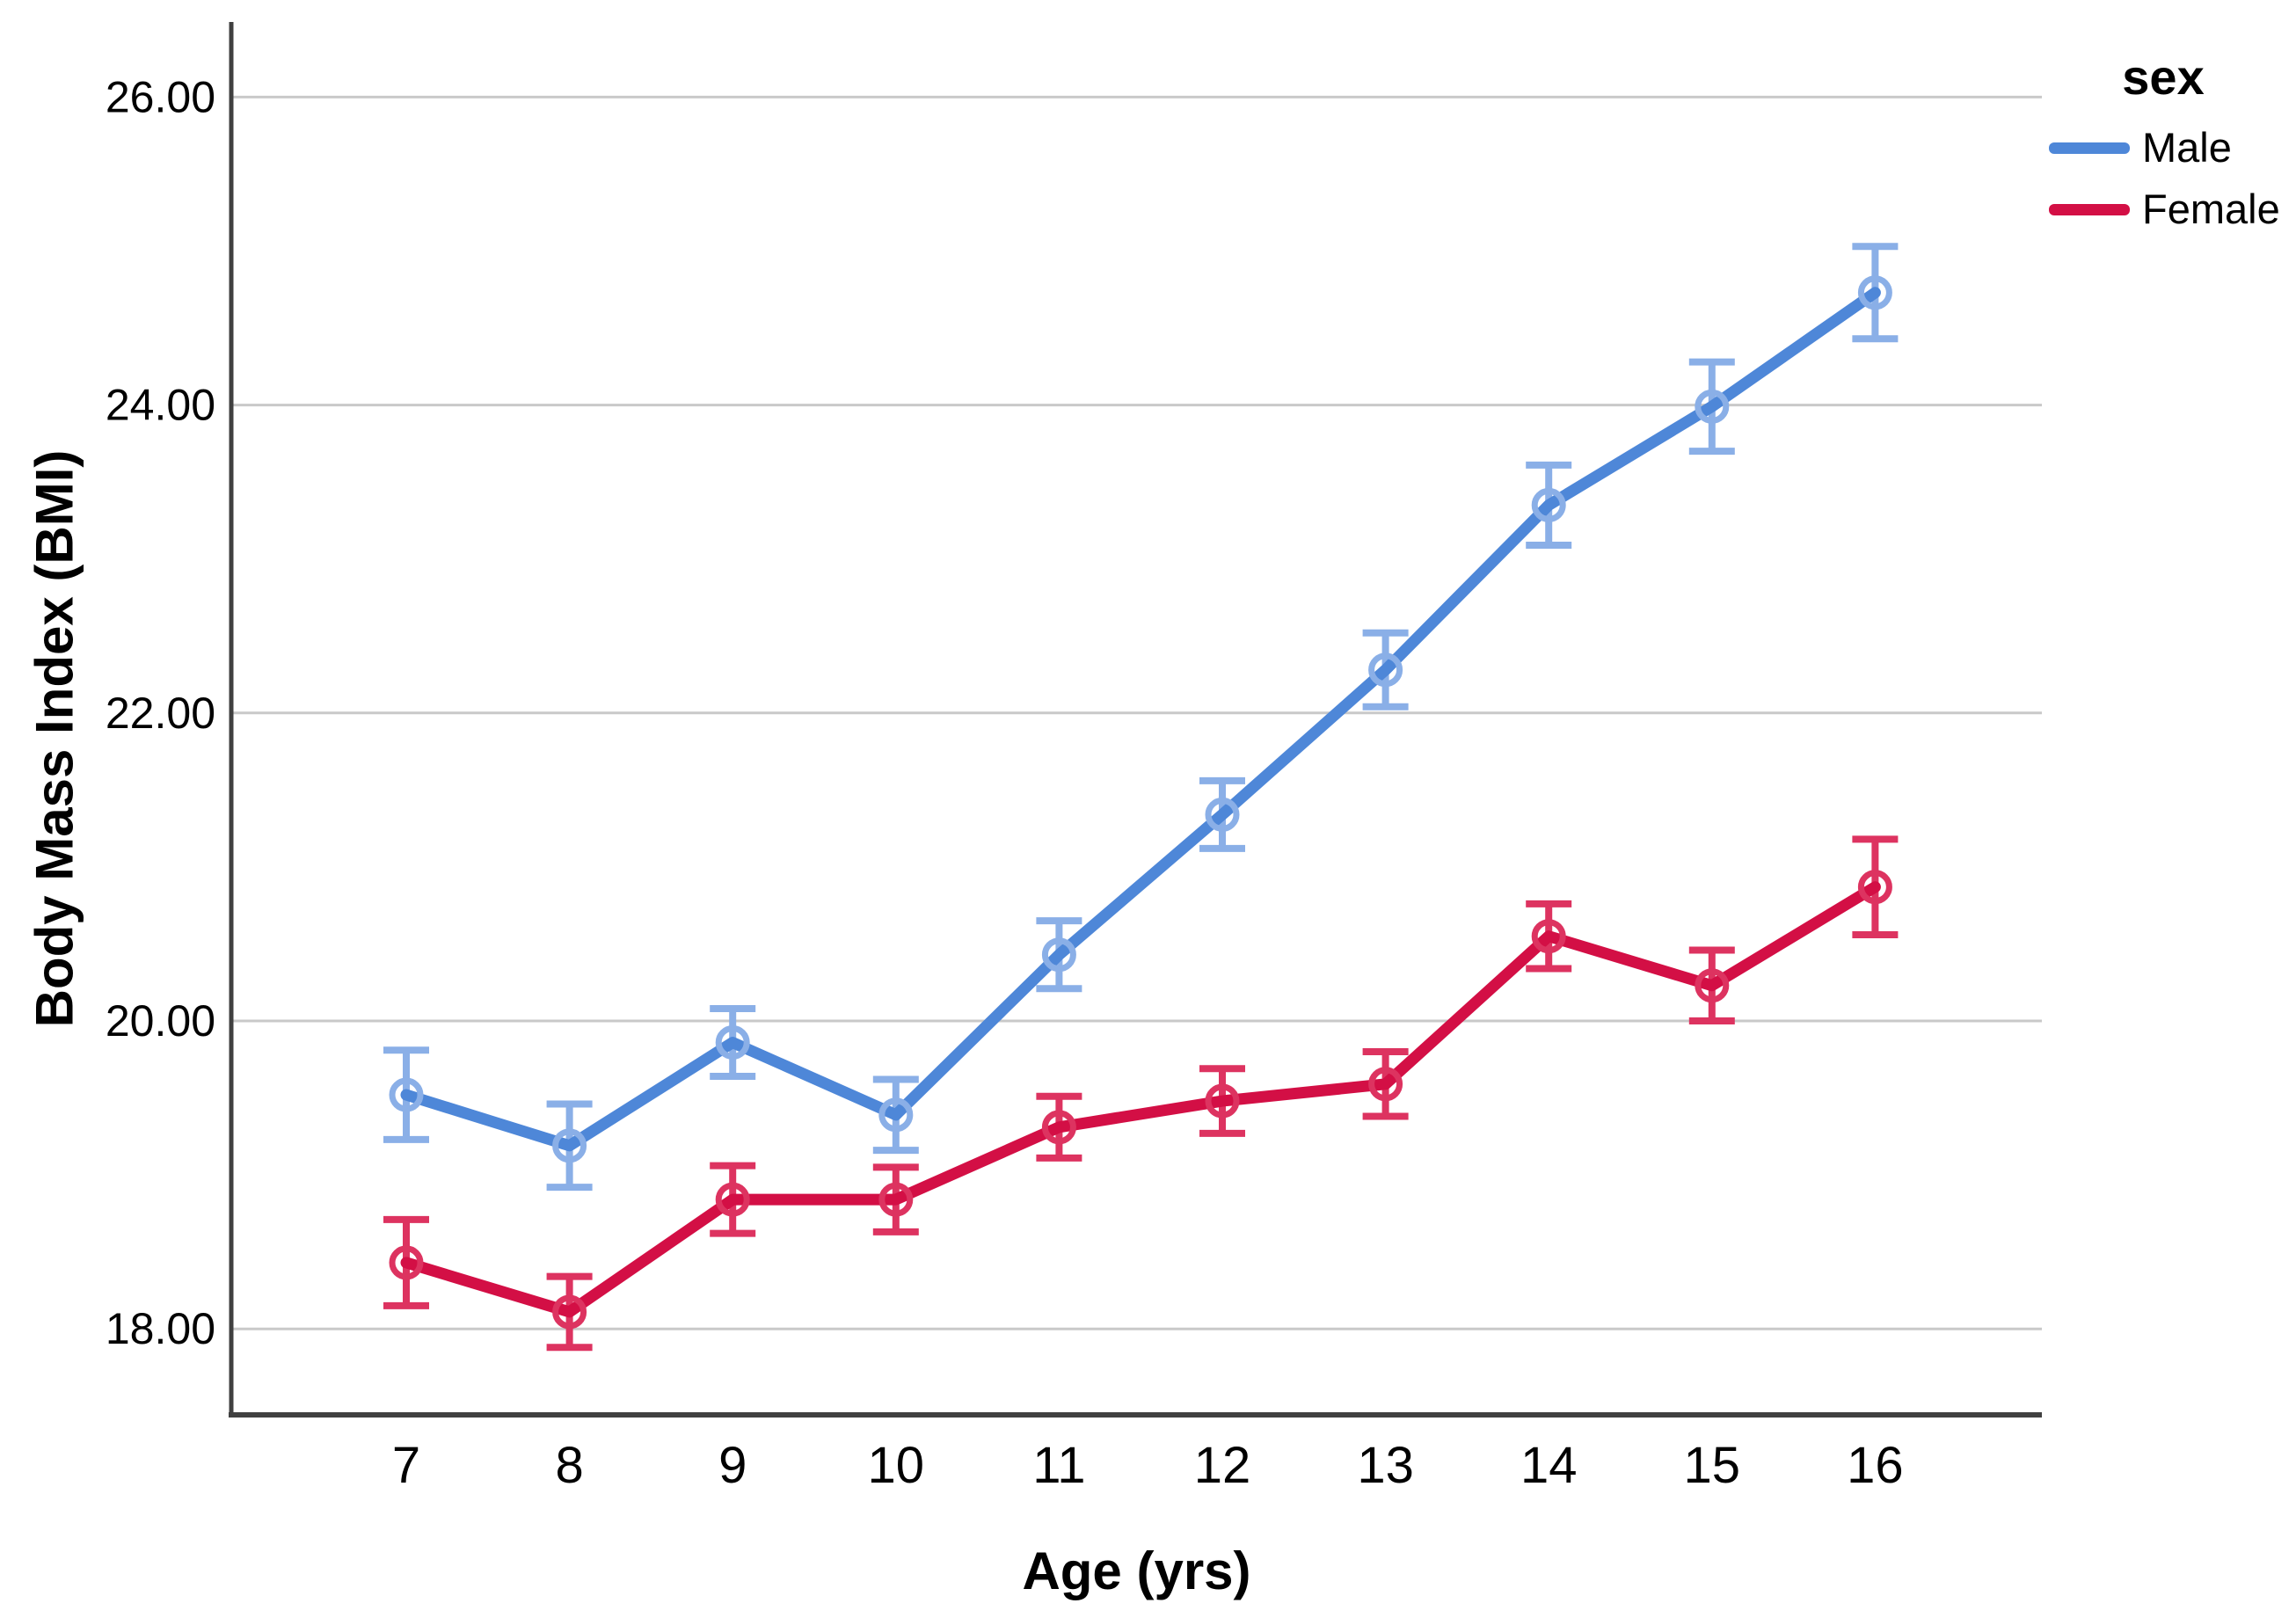 Image resolution: width=2296 pixels, height=1618 pixels. Describe the element at coordinates (161, 713) in the screenshot. I see `y-tick-label: 22.00` at that location.